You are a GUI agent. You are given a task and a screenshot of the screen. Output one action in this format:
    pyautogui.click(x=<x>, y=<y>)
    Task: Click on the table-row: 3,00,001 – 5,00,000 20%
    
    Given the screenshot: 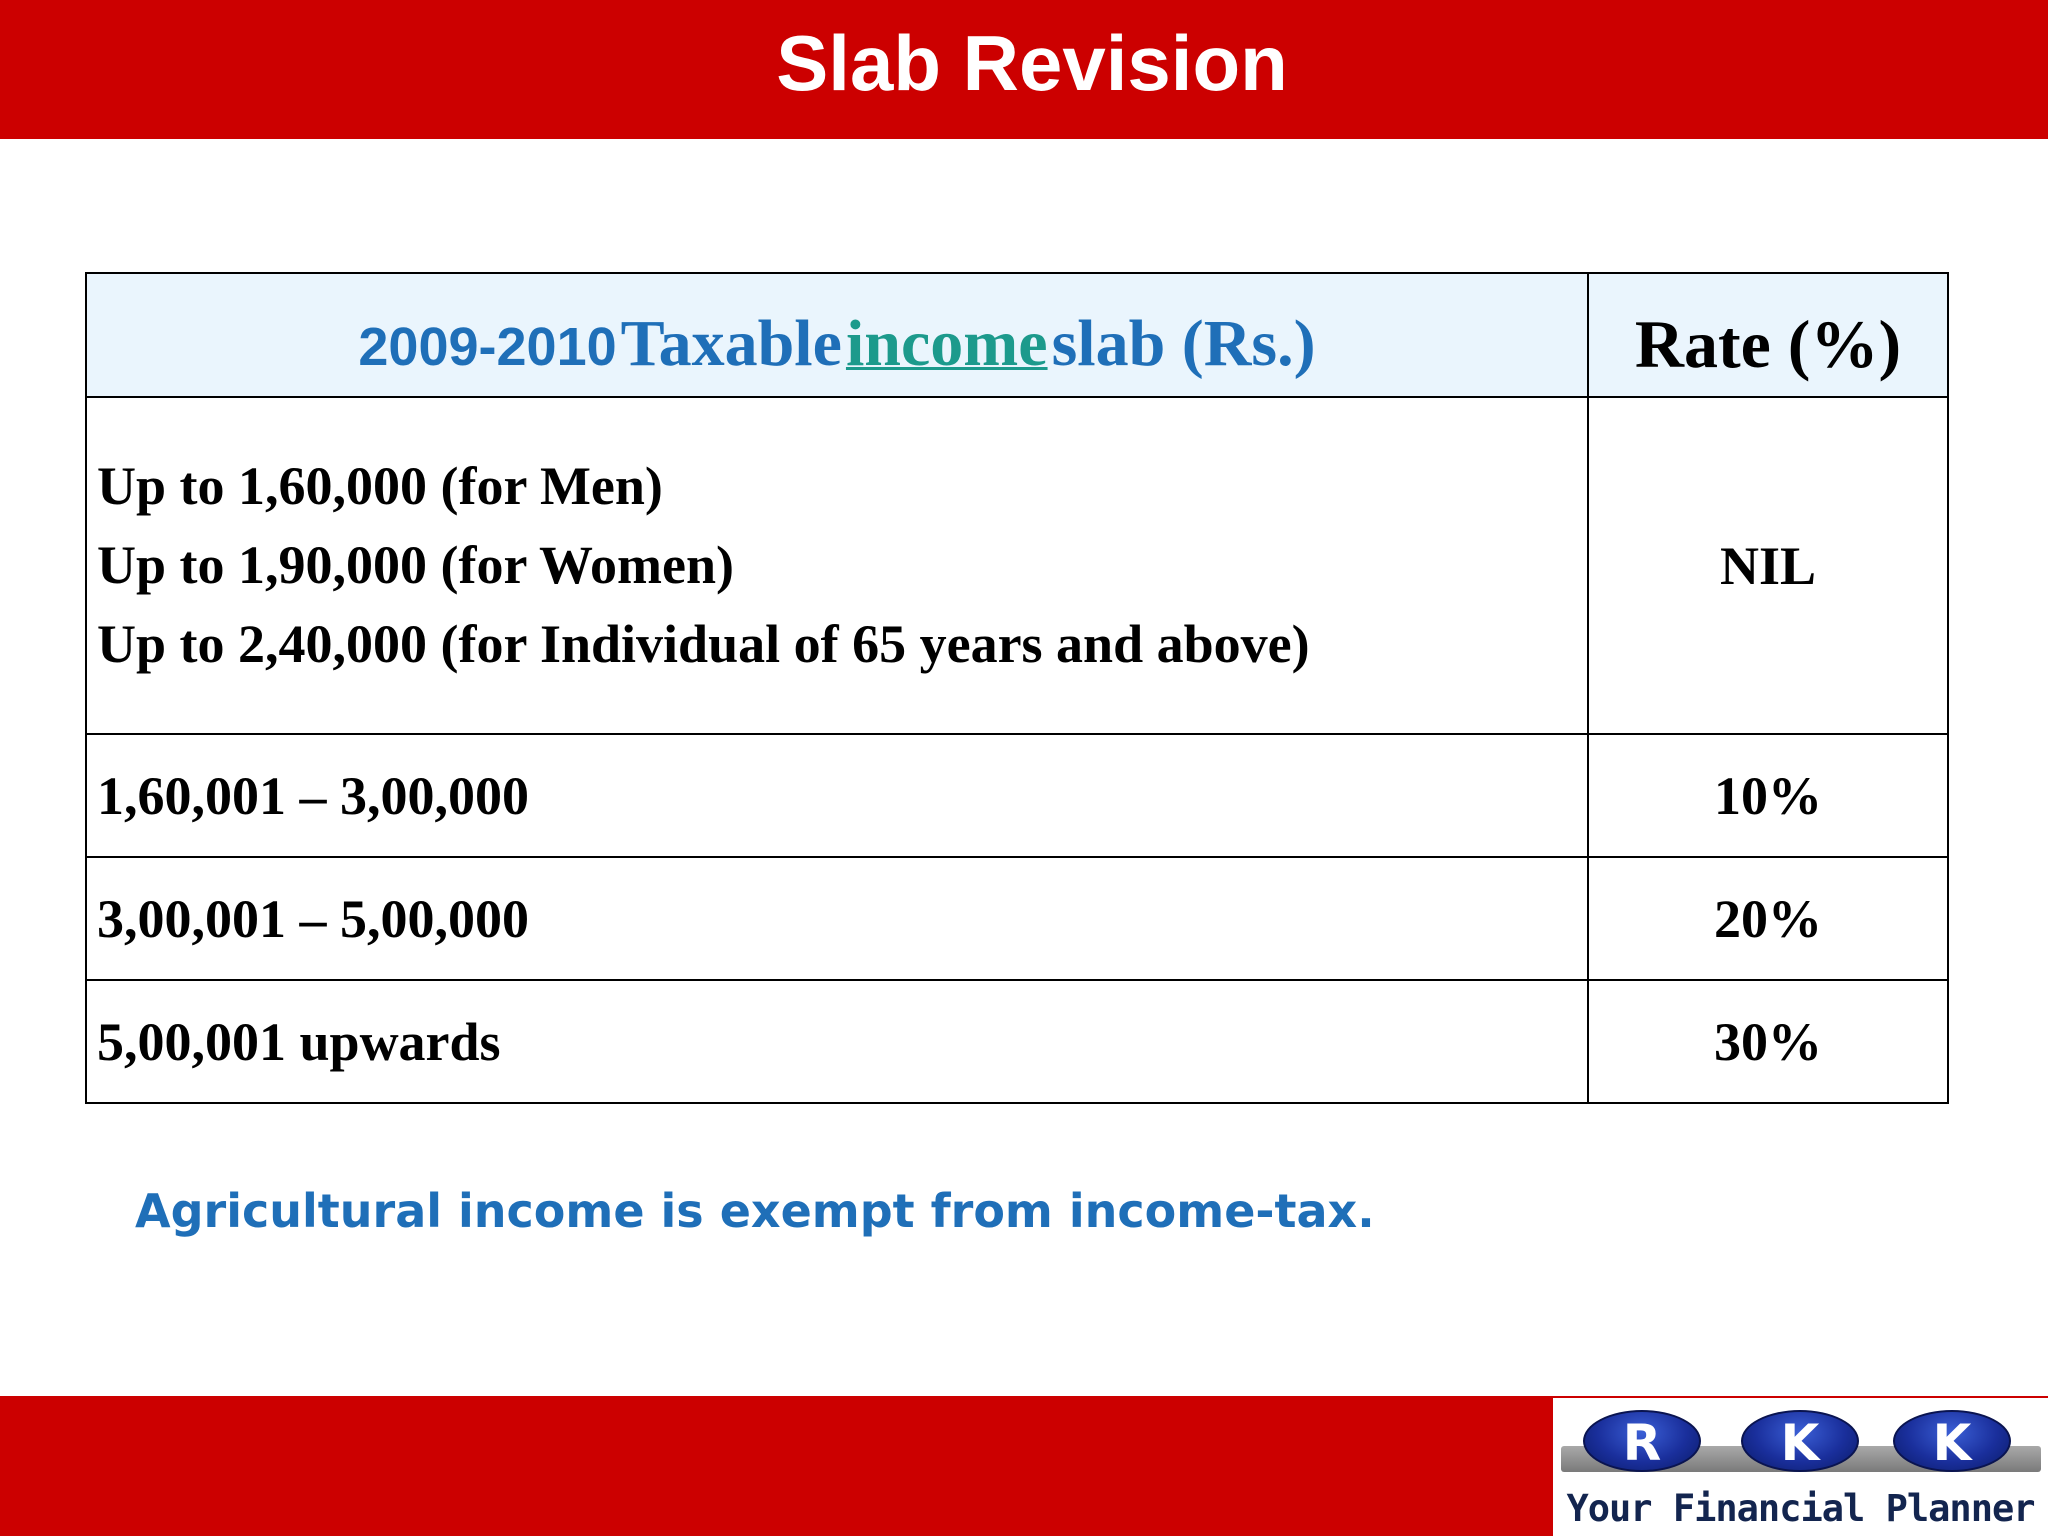 What is the action you would take?
    pyautogui.click(x=1017, y=918)
    